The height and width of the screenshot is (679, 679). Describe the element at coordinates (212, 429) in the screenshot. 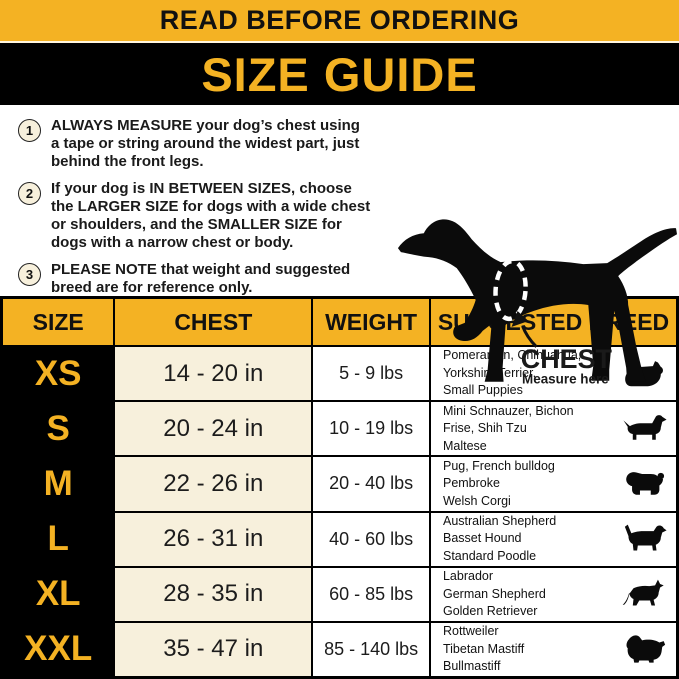

I see `chest-cell: 20 - 24 in` at that location.